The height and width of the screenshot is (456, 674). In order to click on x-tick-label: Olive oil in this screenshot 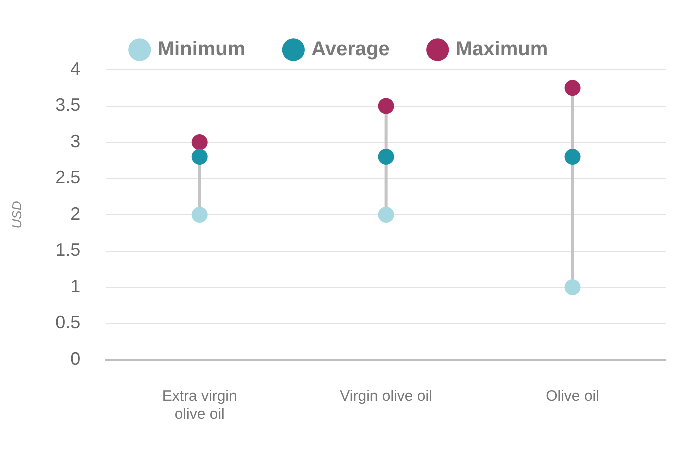, I will do `click(573, 397)`.